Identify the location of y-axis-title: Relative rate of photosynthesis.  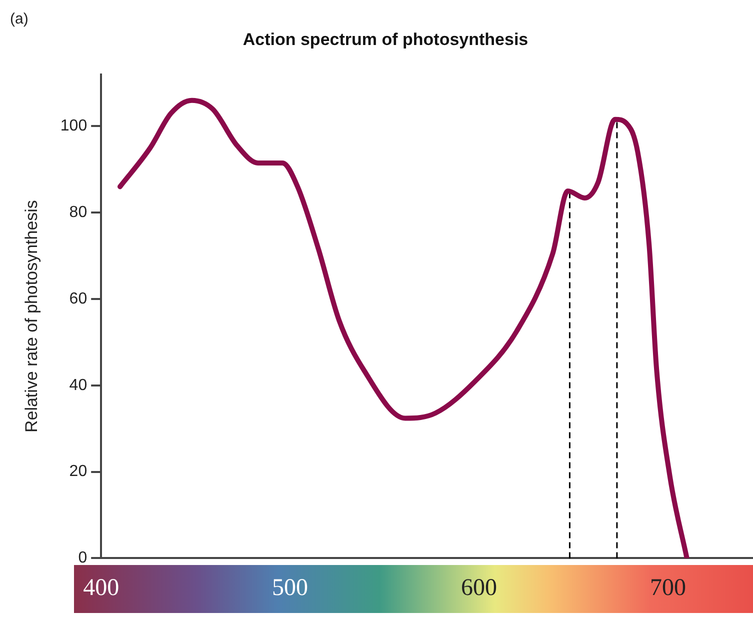
(31, 316).